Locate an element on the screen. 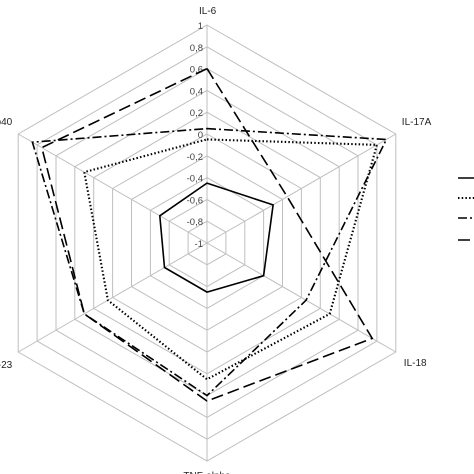 Image resolution: width=474 pixels, height=474 pixels. axis-label: IL-17A is located at coordinates (417, 122).